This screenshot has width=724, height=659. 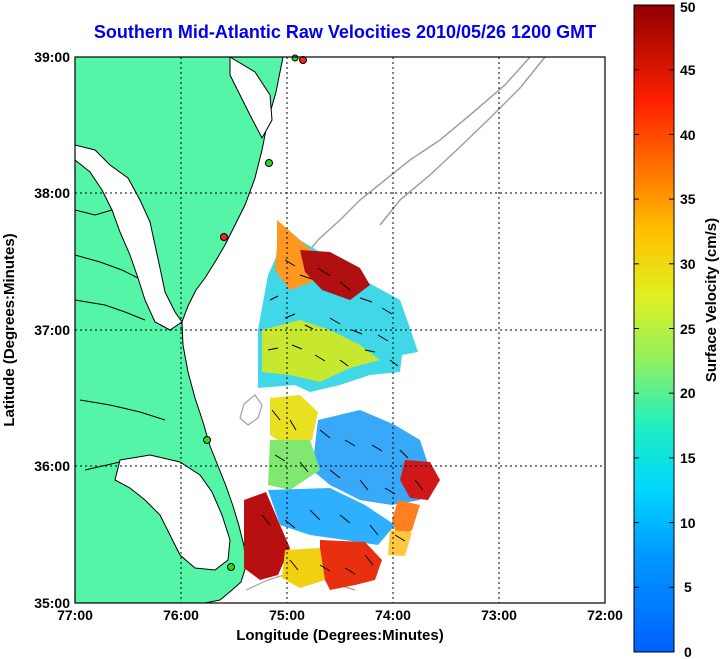 I want to click on y-tick: 36:00, so click(x=52, y=466).